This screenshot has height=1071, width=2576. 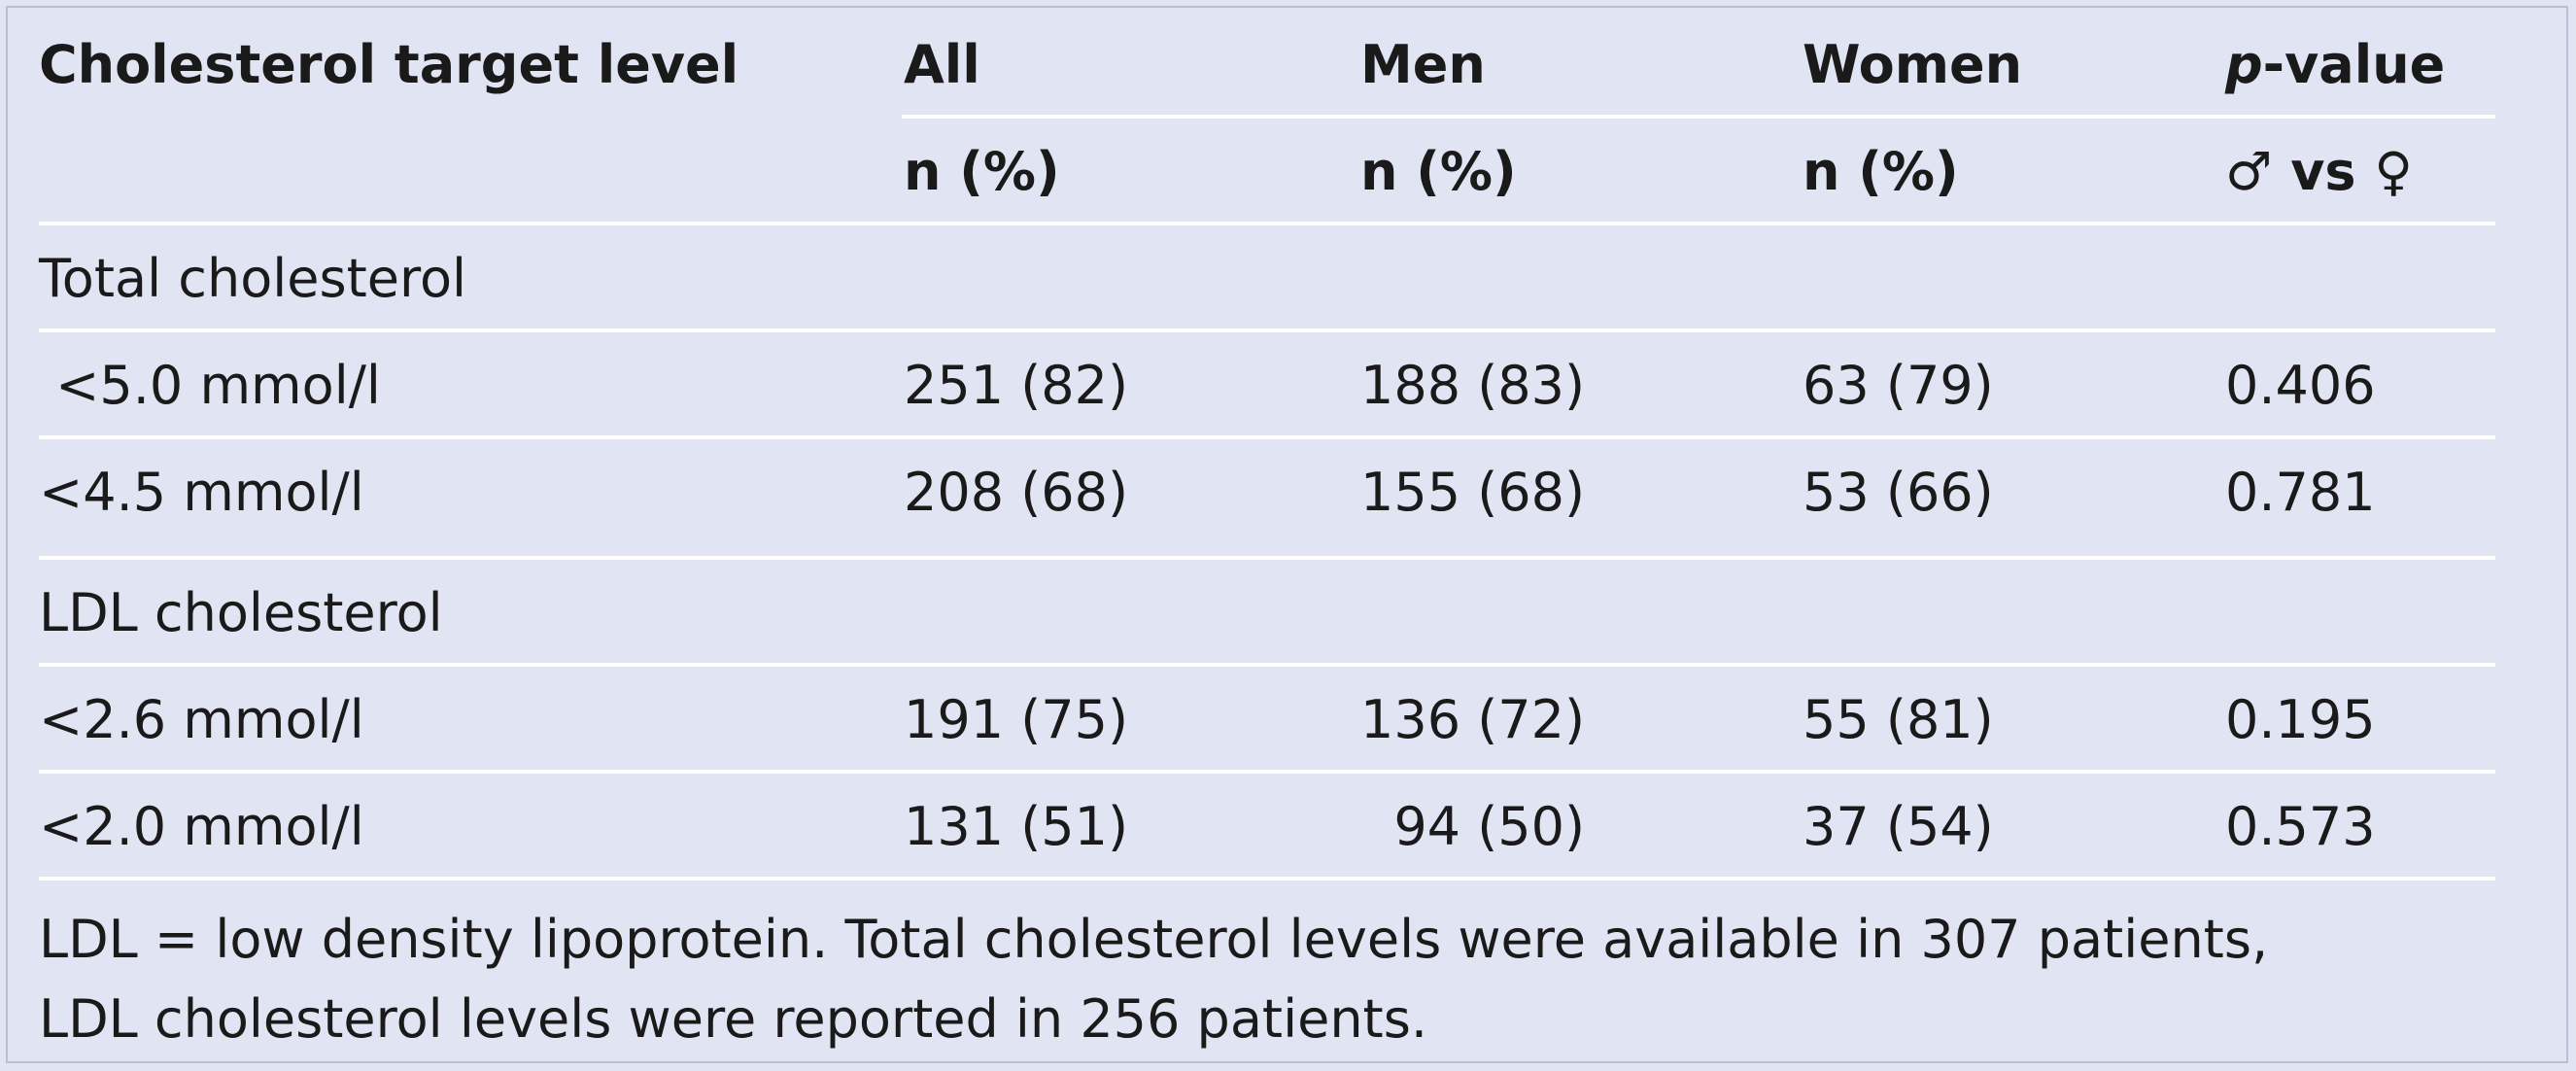 What do you see at coordinates (253, 278) in the screenshot?
I see `row-label: Total cholesterol` at bounding box center [253, 278].